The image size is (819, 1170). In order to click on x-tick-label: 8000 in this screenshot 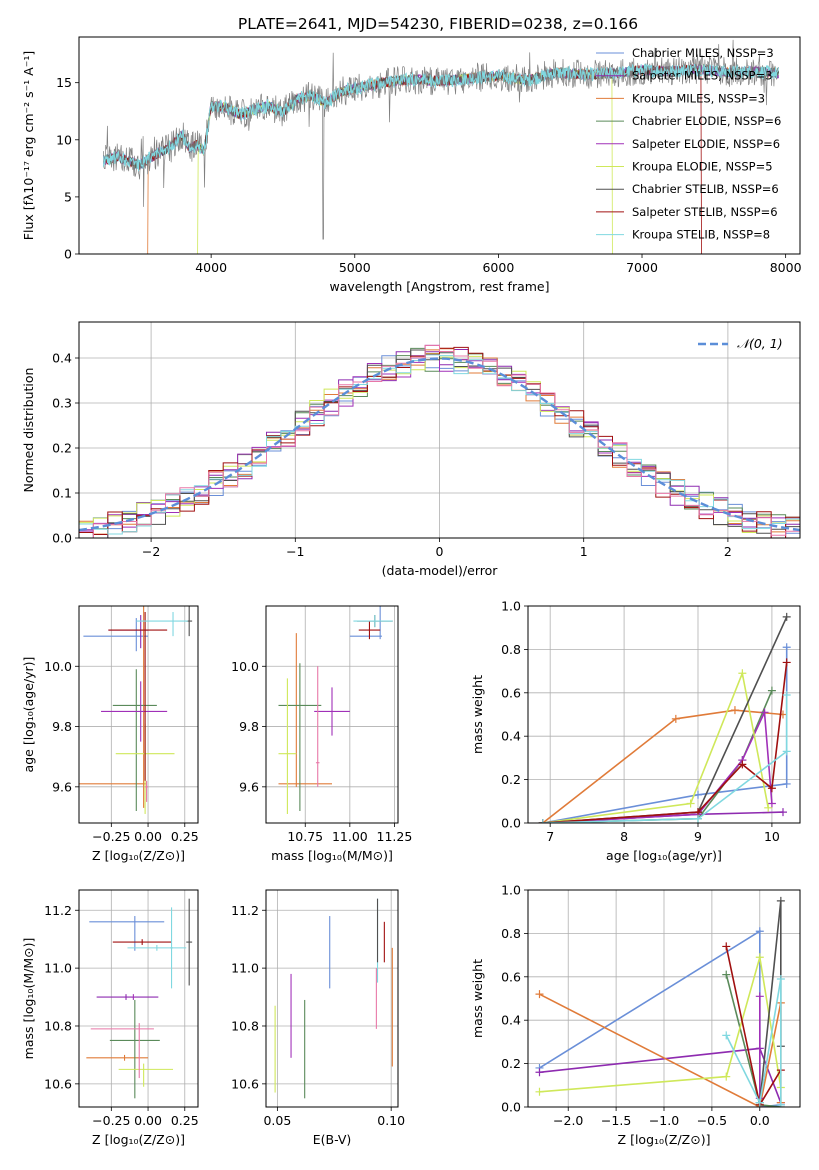, I will do `click(786, 267)`.